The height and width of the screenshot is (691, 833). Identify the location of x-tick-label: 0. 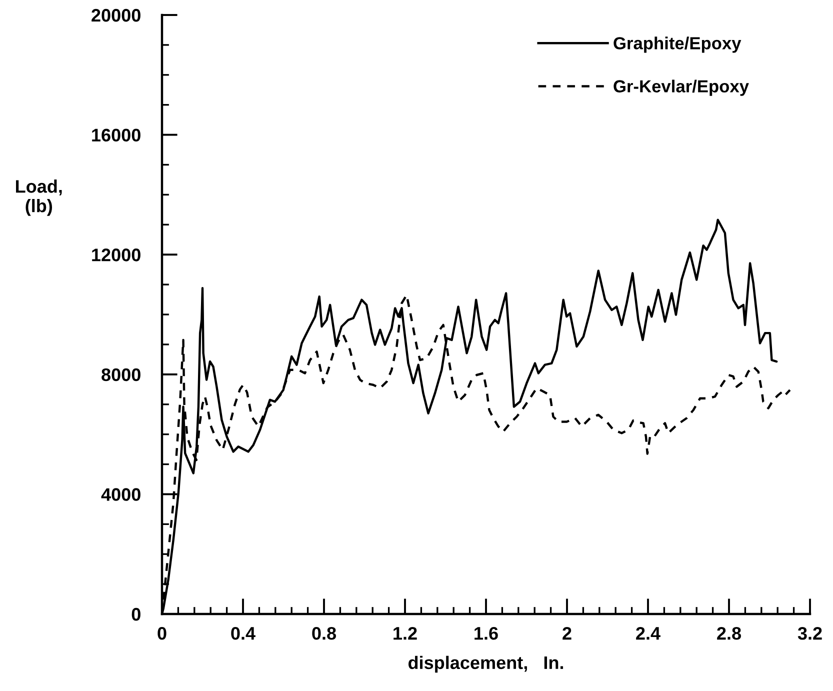
(162, 633).